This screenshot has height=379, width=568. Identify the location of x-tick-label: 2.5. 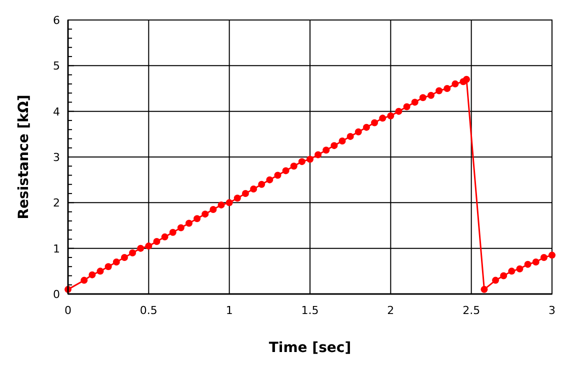
(471, 310).